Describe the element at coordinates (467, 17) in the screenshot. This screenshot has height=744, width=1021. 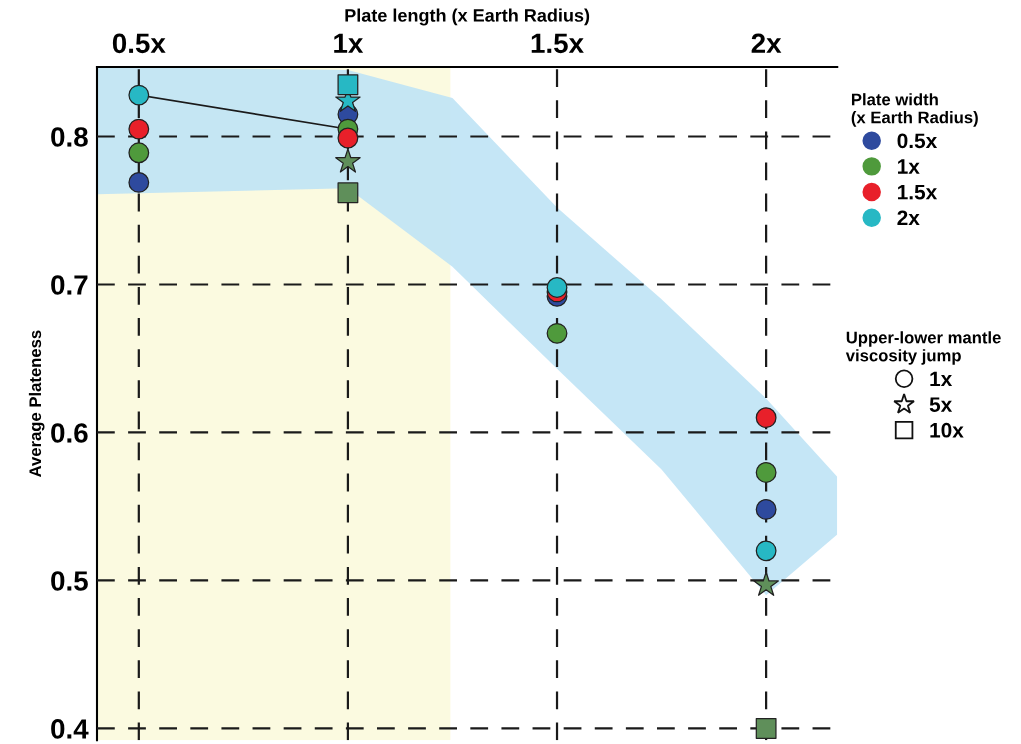
I see `x-axis-title: Plate length (x Earth Radius)` at that location.